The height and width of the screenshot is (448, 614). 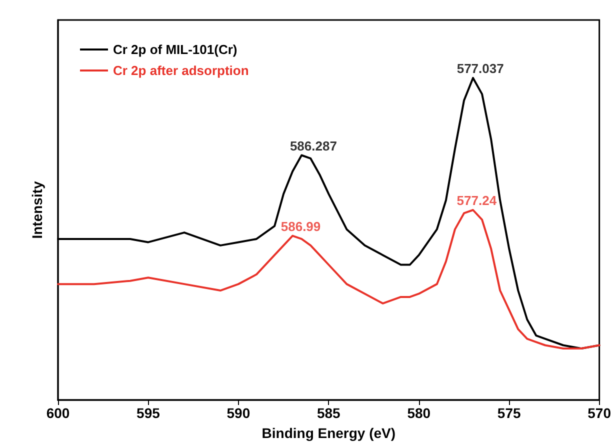 I want to click on x-tick-label: 590, so click(x=238, y=413).